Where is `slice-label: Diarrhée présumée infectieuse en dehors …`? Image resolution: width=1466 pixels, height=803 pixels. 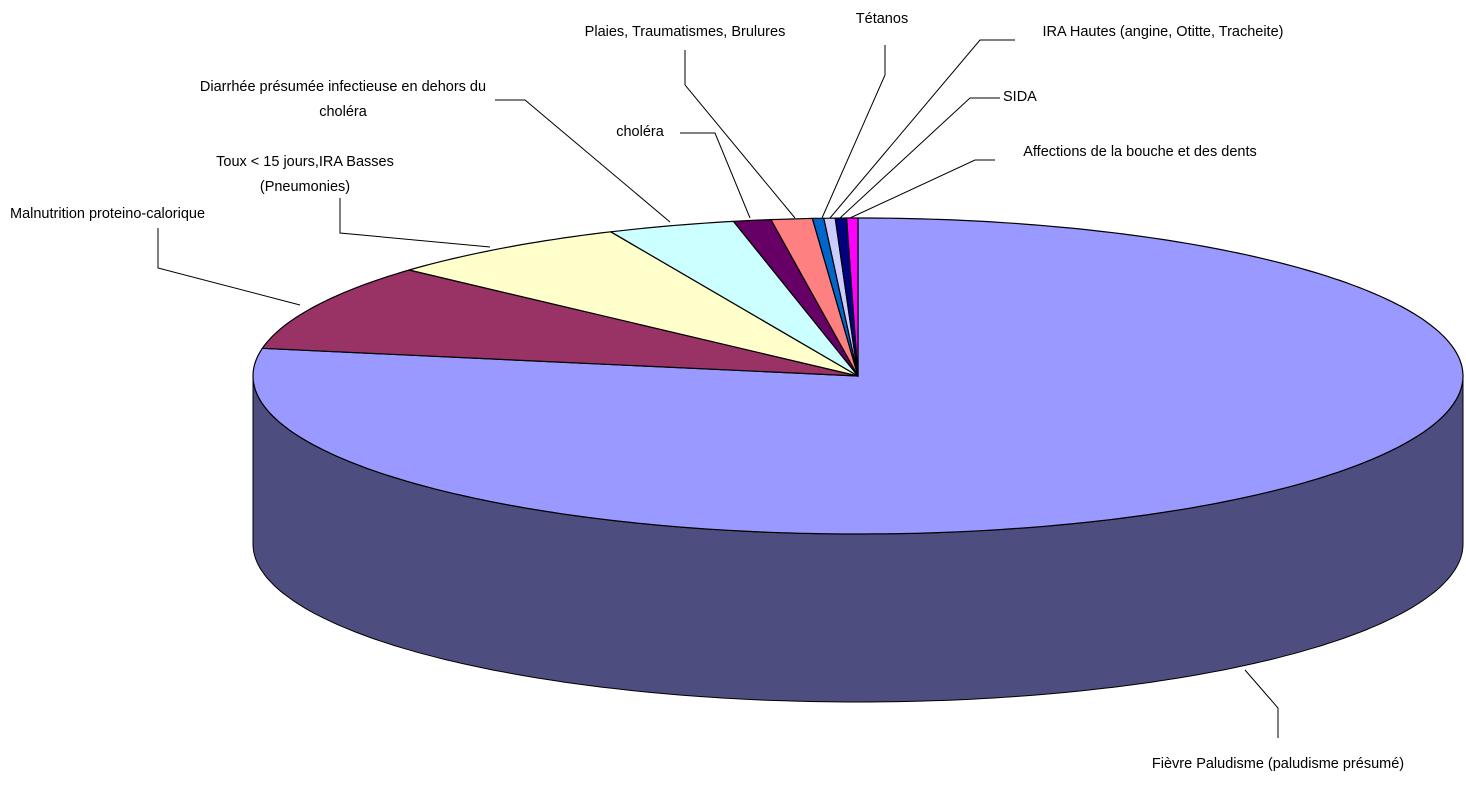
slice-label: Diarrhée présumée infectieuse en dehors … is located at coordinates (343, 99).